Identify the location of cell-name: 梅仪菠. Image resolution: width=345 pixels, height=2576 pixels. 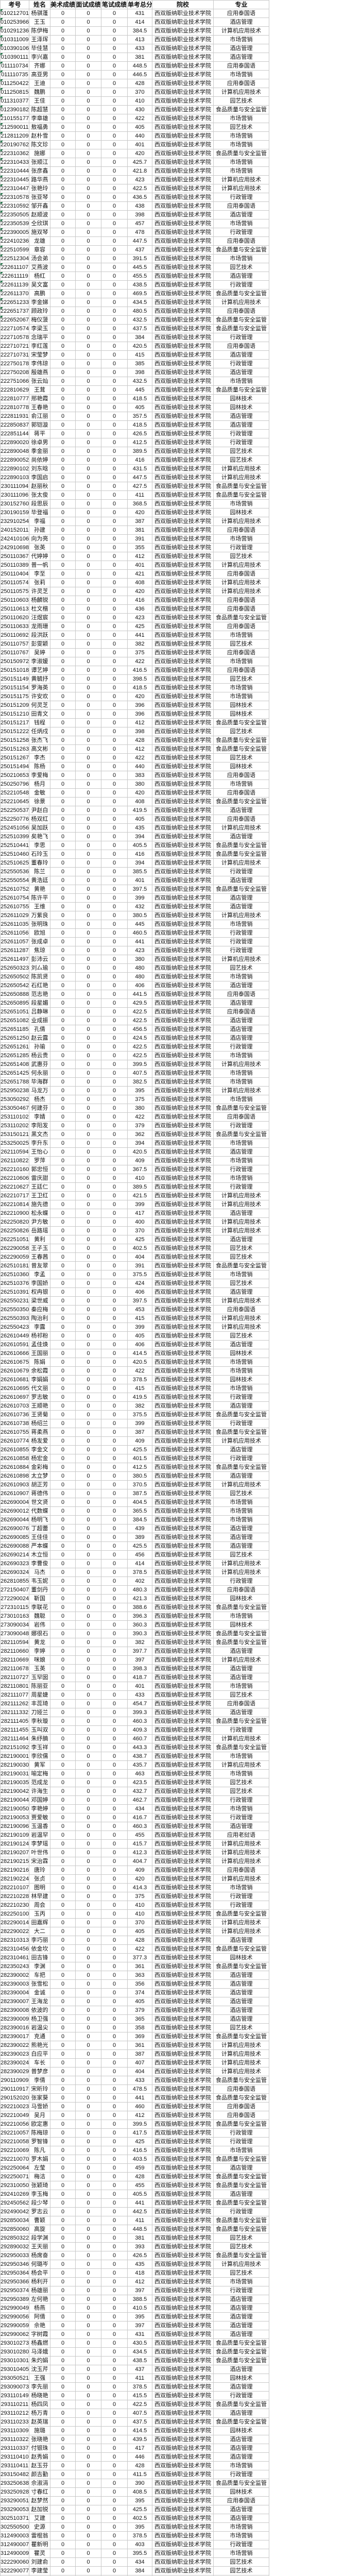
(40, 320).